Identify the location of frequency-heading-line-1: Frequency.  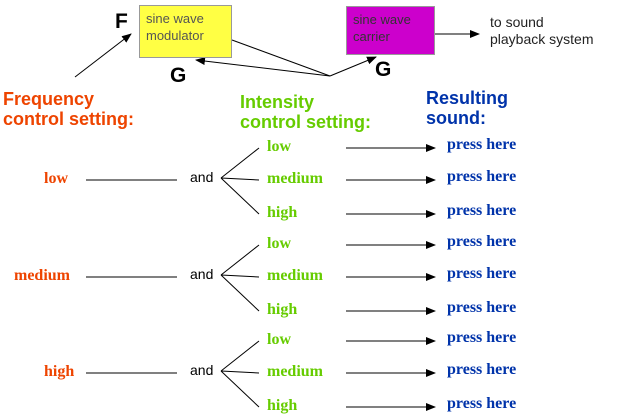
(49, 99).